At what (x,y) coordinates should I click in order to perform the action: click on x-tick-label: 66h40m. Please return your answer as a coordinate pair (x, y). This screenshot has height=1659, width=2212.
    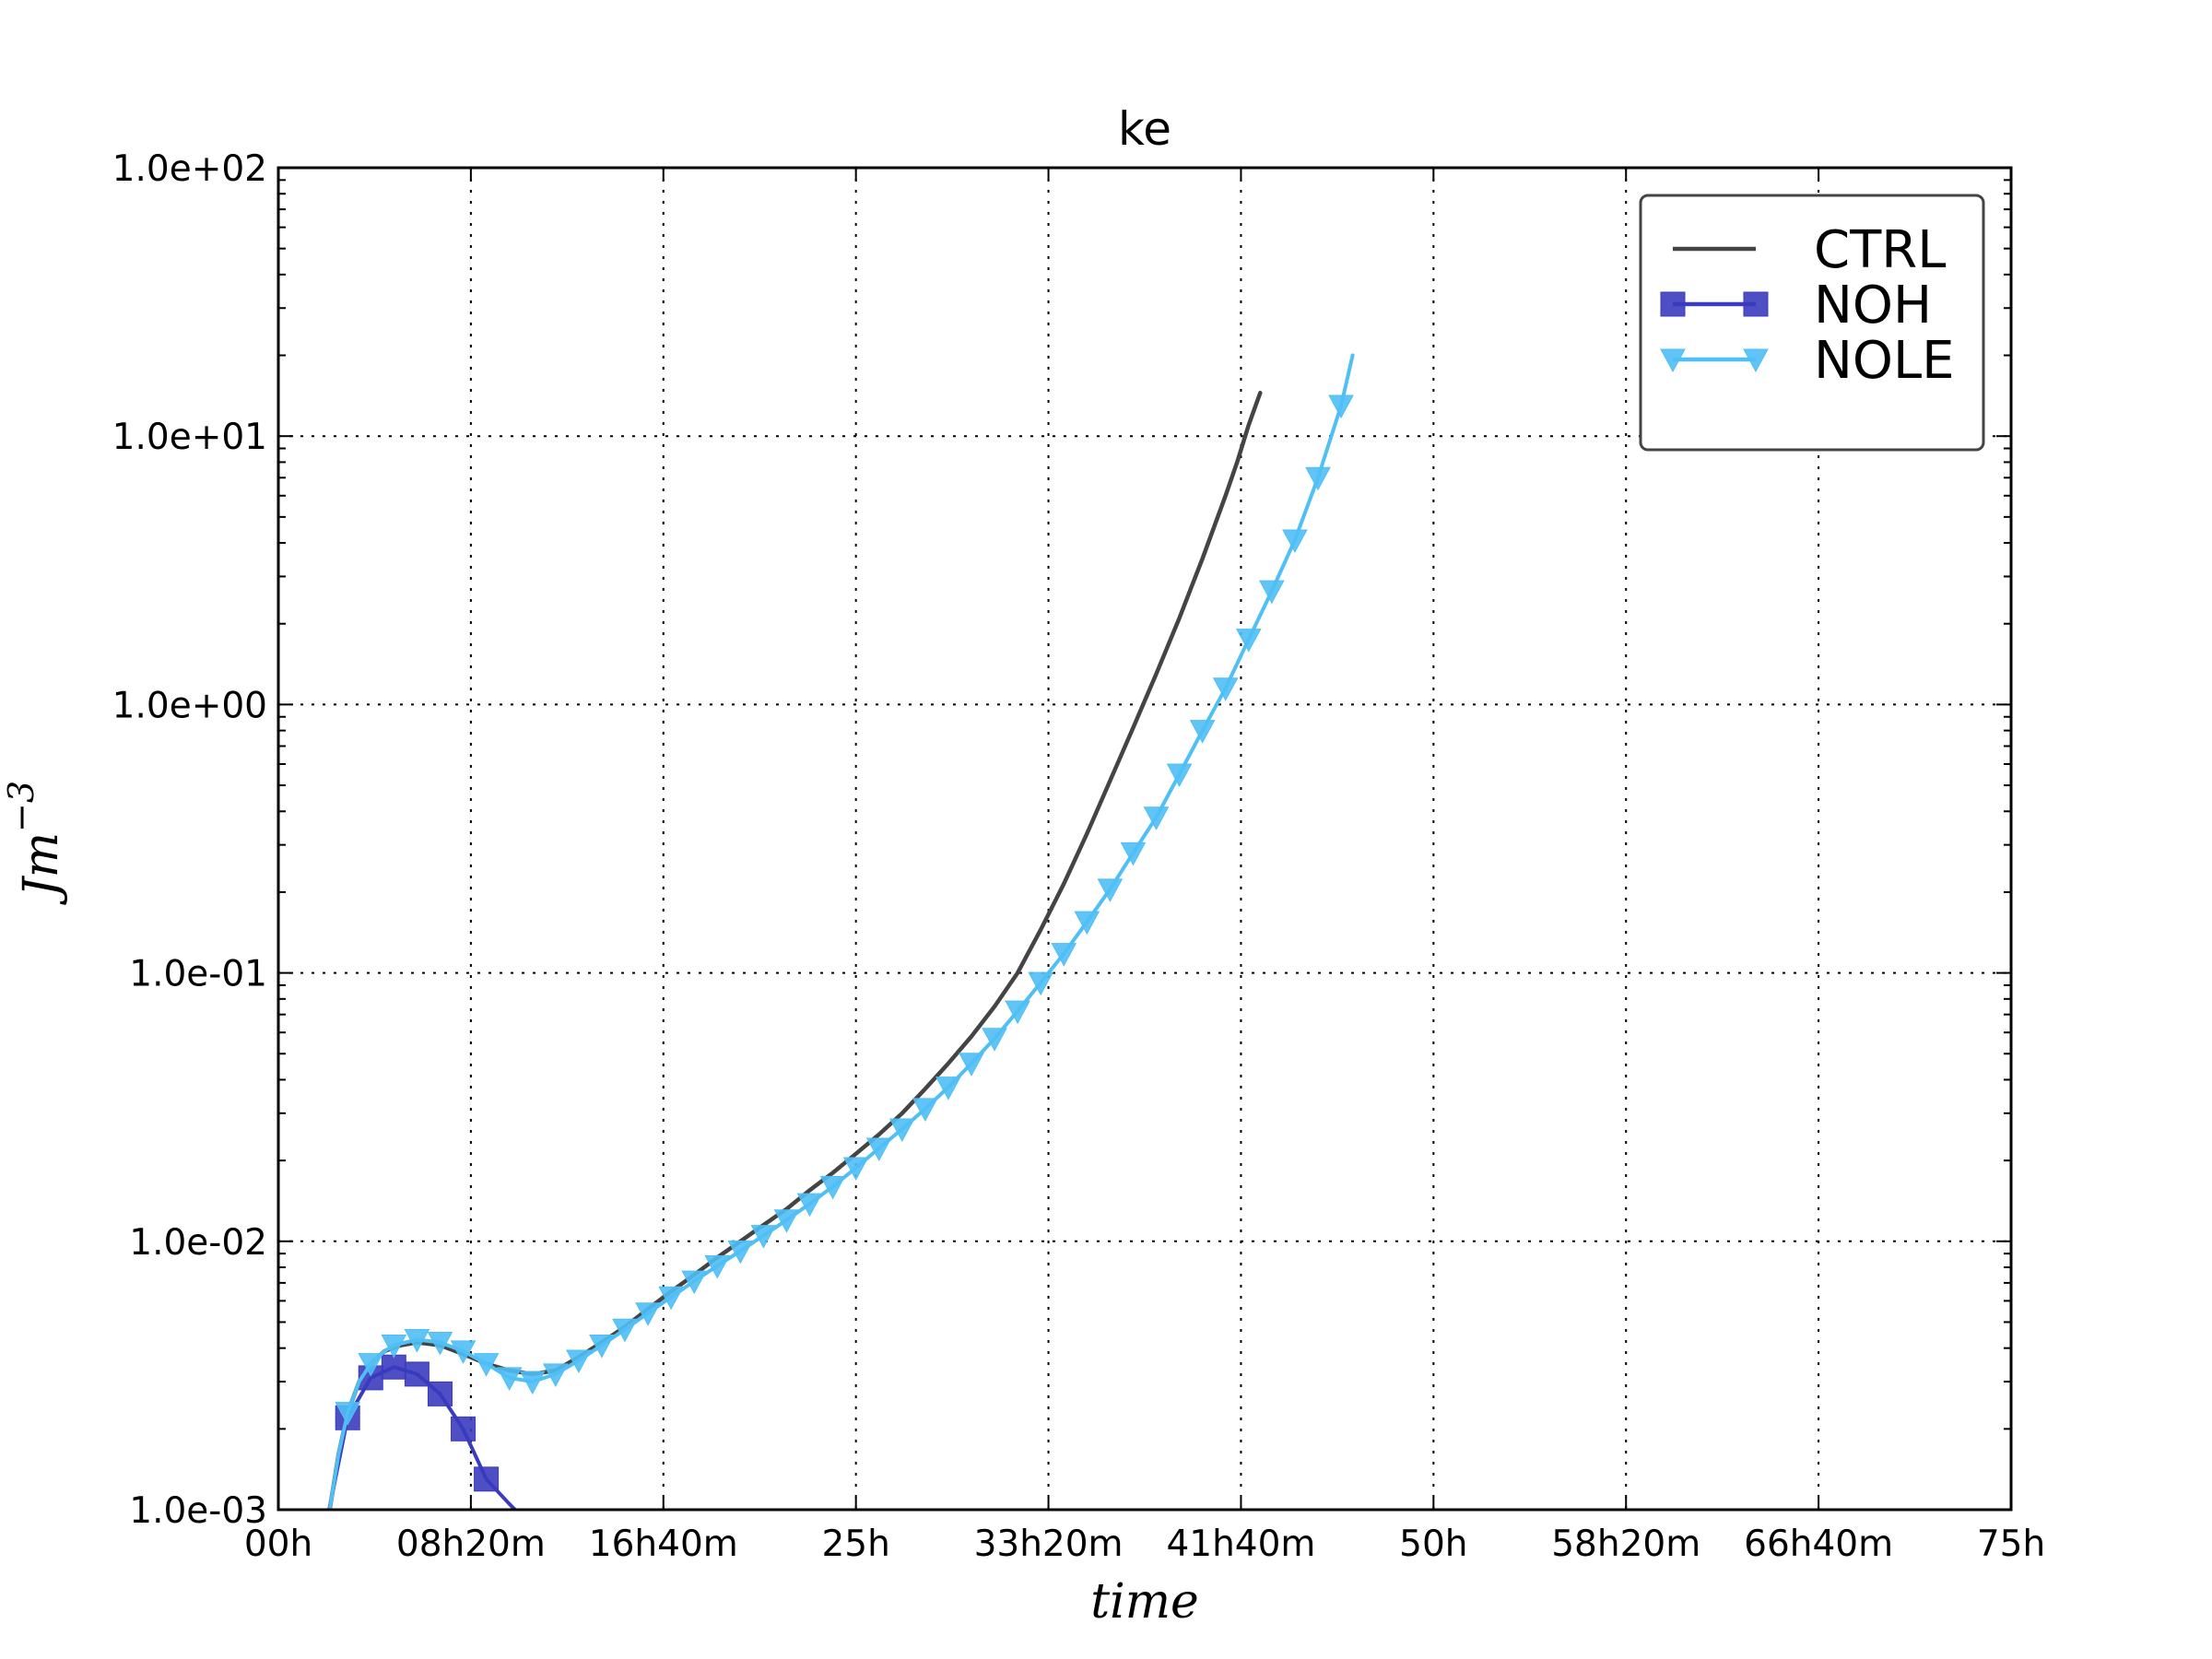
    Looking at the image, I should click on (1818, 1544).